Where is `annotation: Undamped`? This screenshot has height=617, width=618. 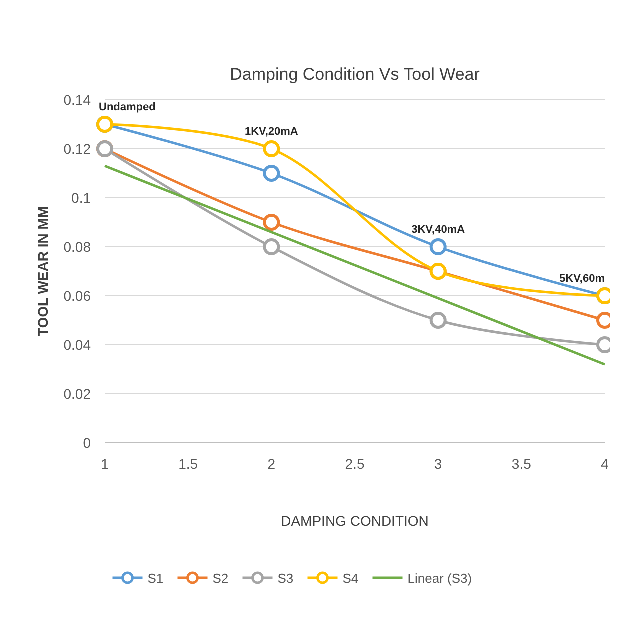 annotation: Undamped is located at coordinates (127, 108).